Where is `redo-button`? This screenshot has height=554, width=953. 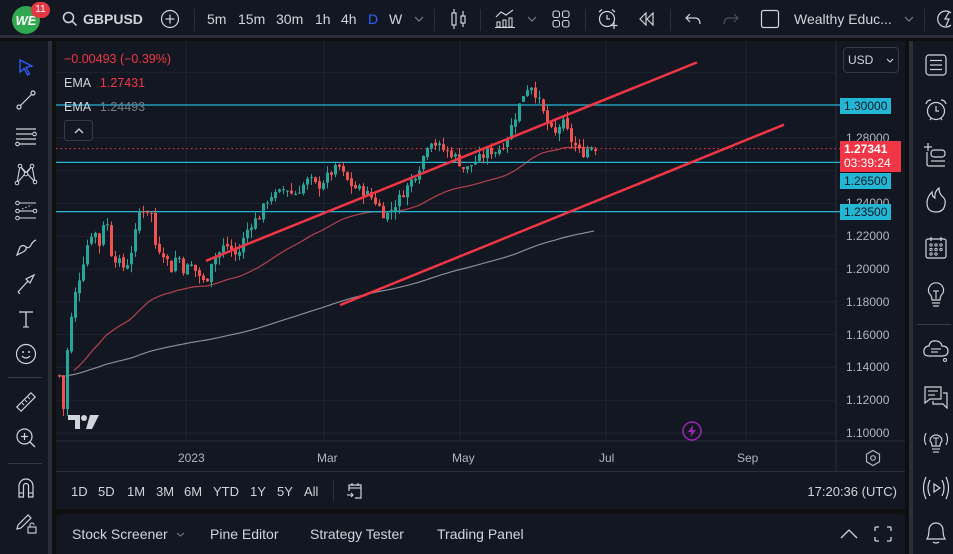
redo-button is located at coordinates (731, 19).